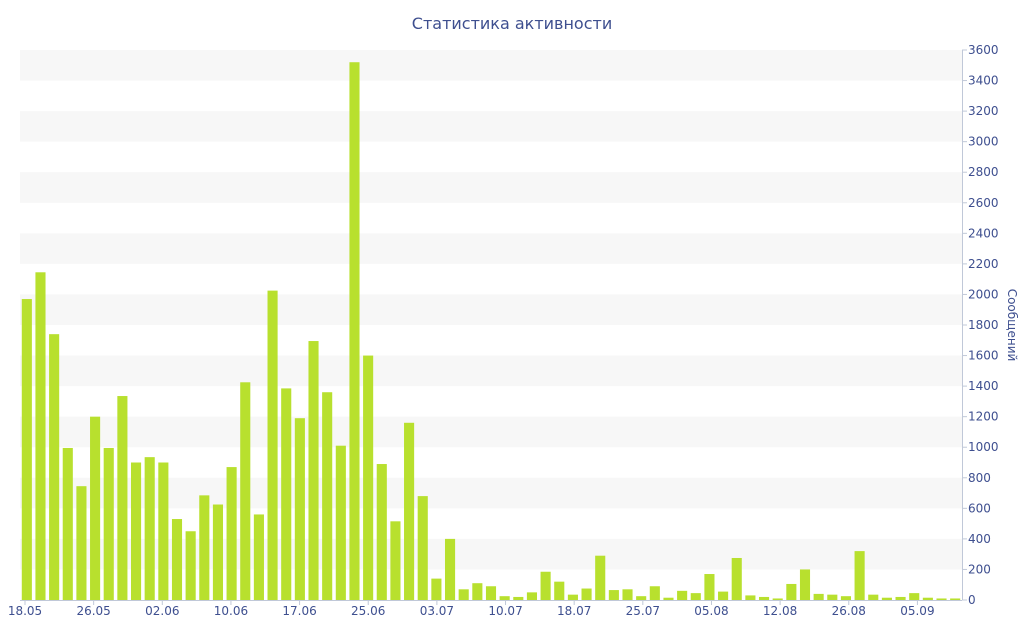  Describe the element at coordinates (437, 611) in the screenshot. I see `x-tick-label: 03.07` at that location.